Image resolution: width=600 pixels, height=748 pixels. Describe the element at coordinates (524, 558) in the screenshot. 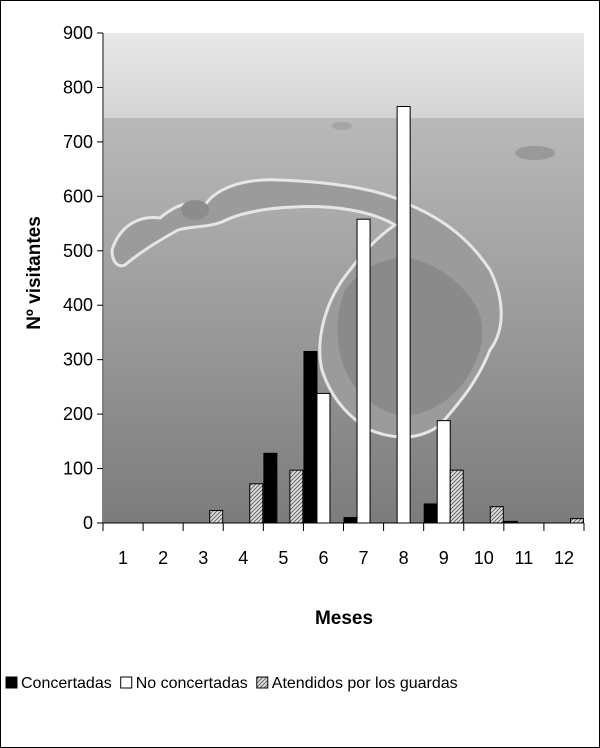

I see `x-tick-label: 11` at that location.